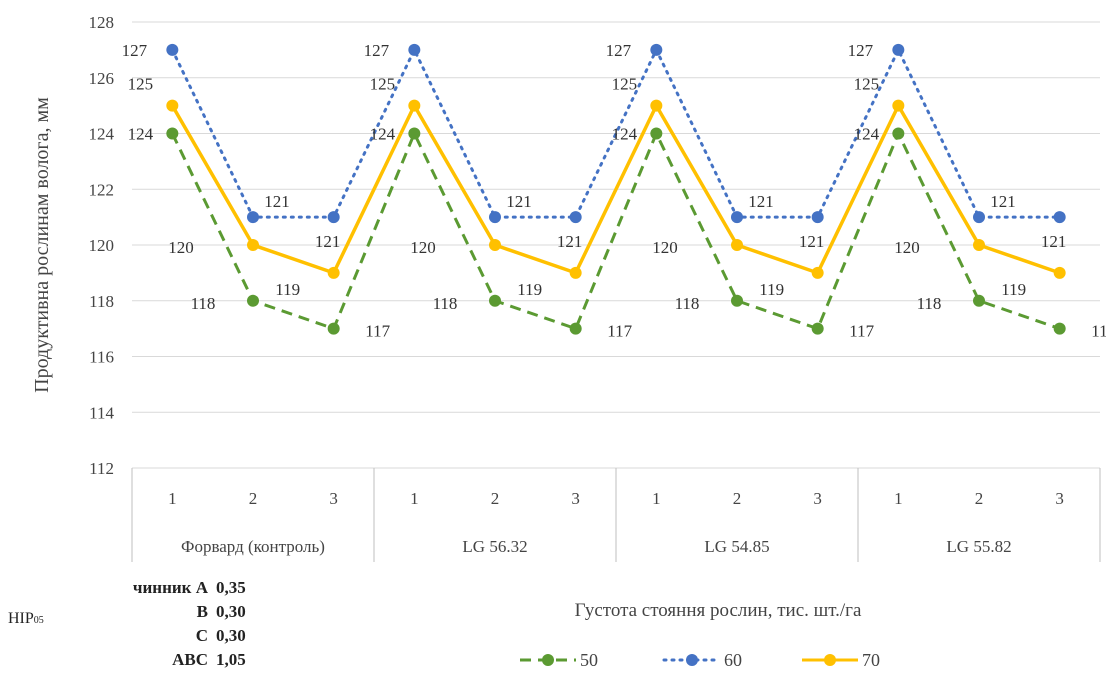 The image size is (1106, 679). Describe the element at coordinates (102, 189) in the screenshot. I see `y-tick-label: 122` at that location.